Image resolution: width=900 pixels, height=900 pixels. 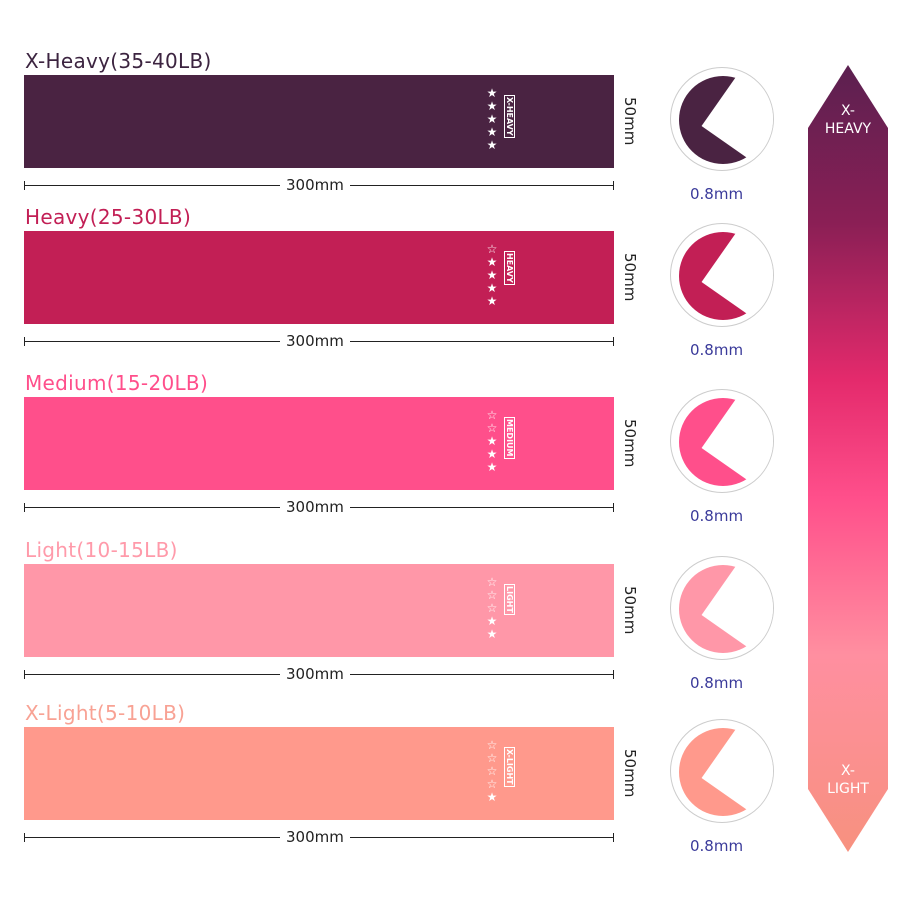 What do you see at coordinates (319, 610) in the screenshot?
I see `band-swatch: ☆ ☆ ☆ ★ ★ LIGHT` at bounding box center [319, 610].